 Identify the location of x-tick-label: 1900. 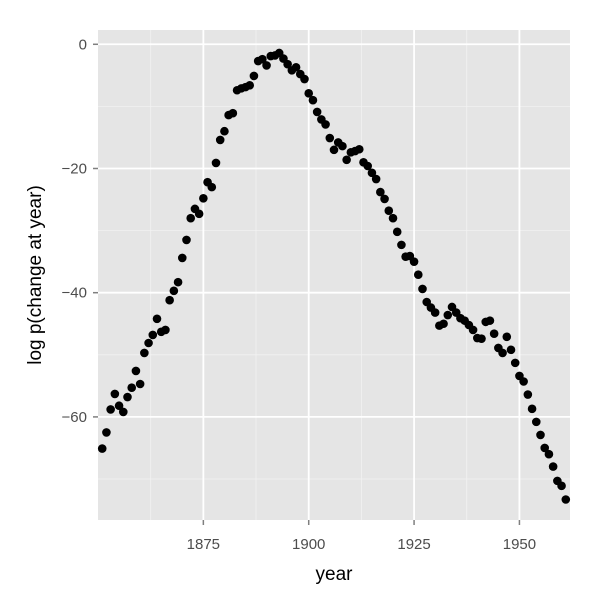
(308, 544).